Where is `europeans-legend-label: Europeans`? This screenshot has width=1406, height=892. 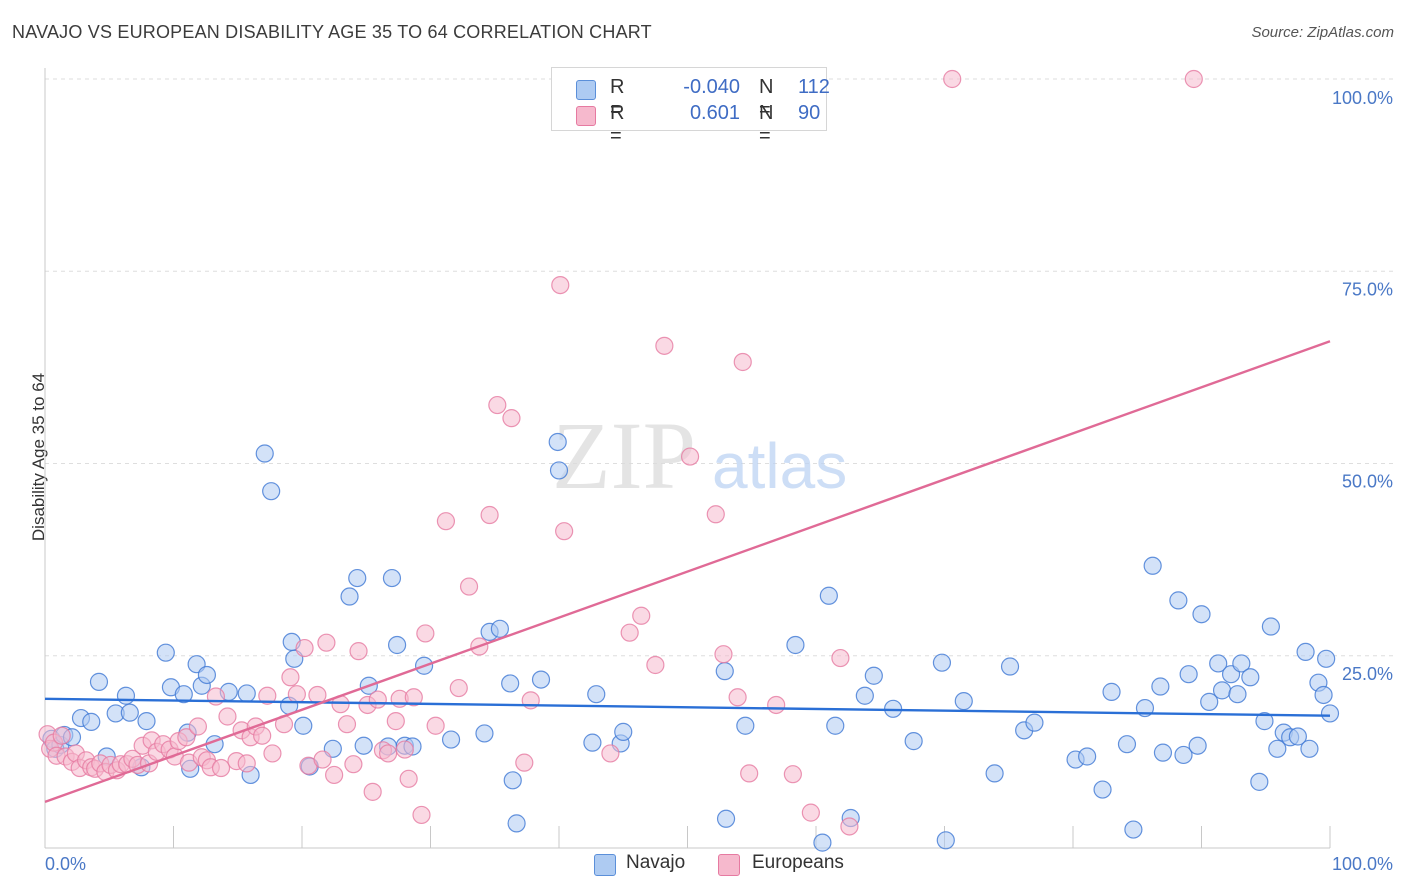
europeans-legend-label: Europeans is located at coordinates (798, 862).